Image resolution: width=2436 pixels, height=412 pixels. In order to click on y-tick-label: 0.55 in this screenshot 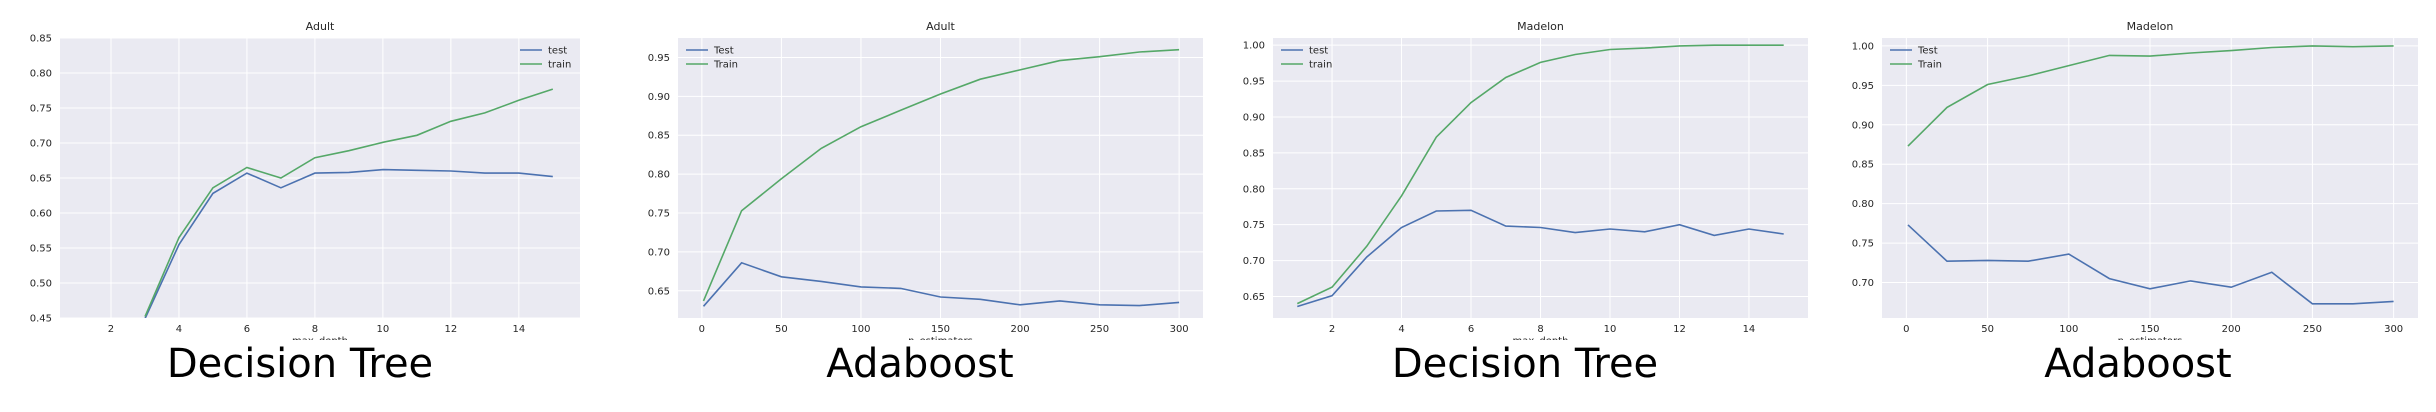, I will do `click(41, 249)`.